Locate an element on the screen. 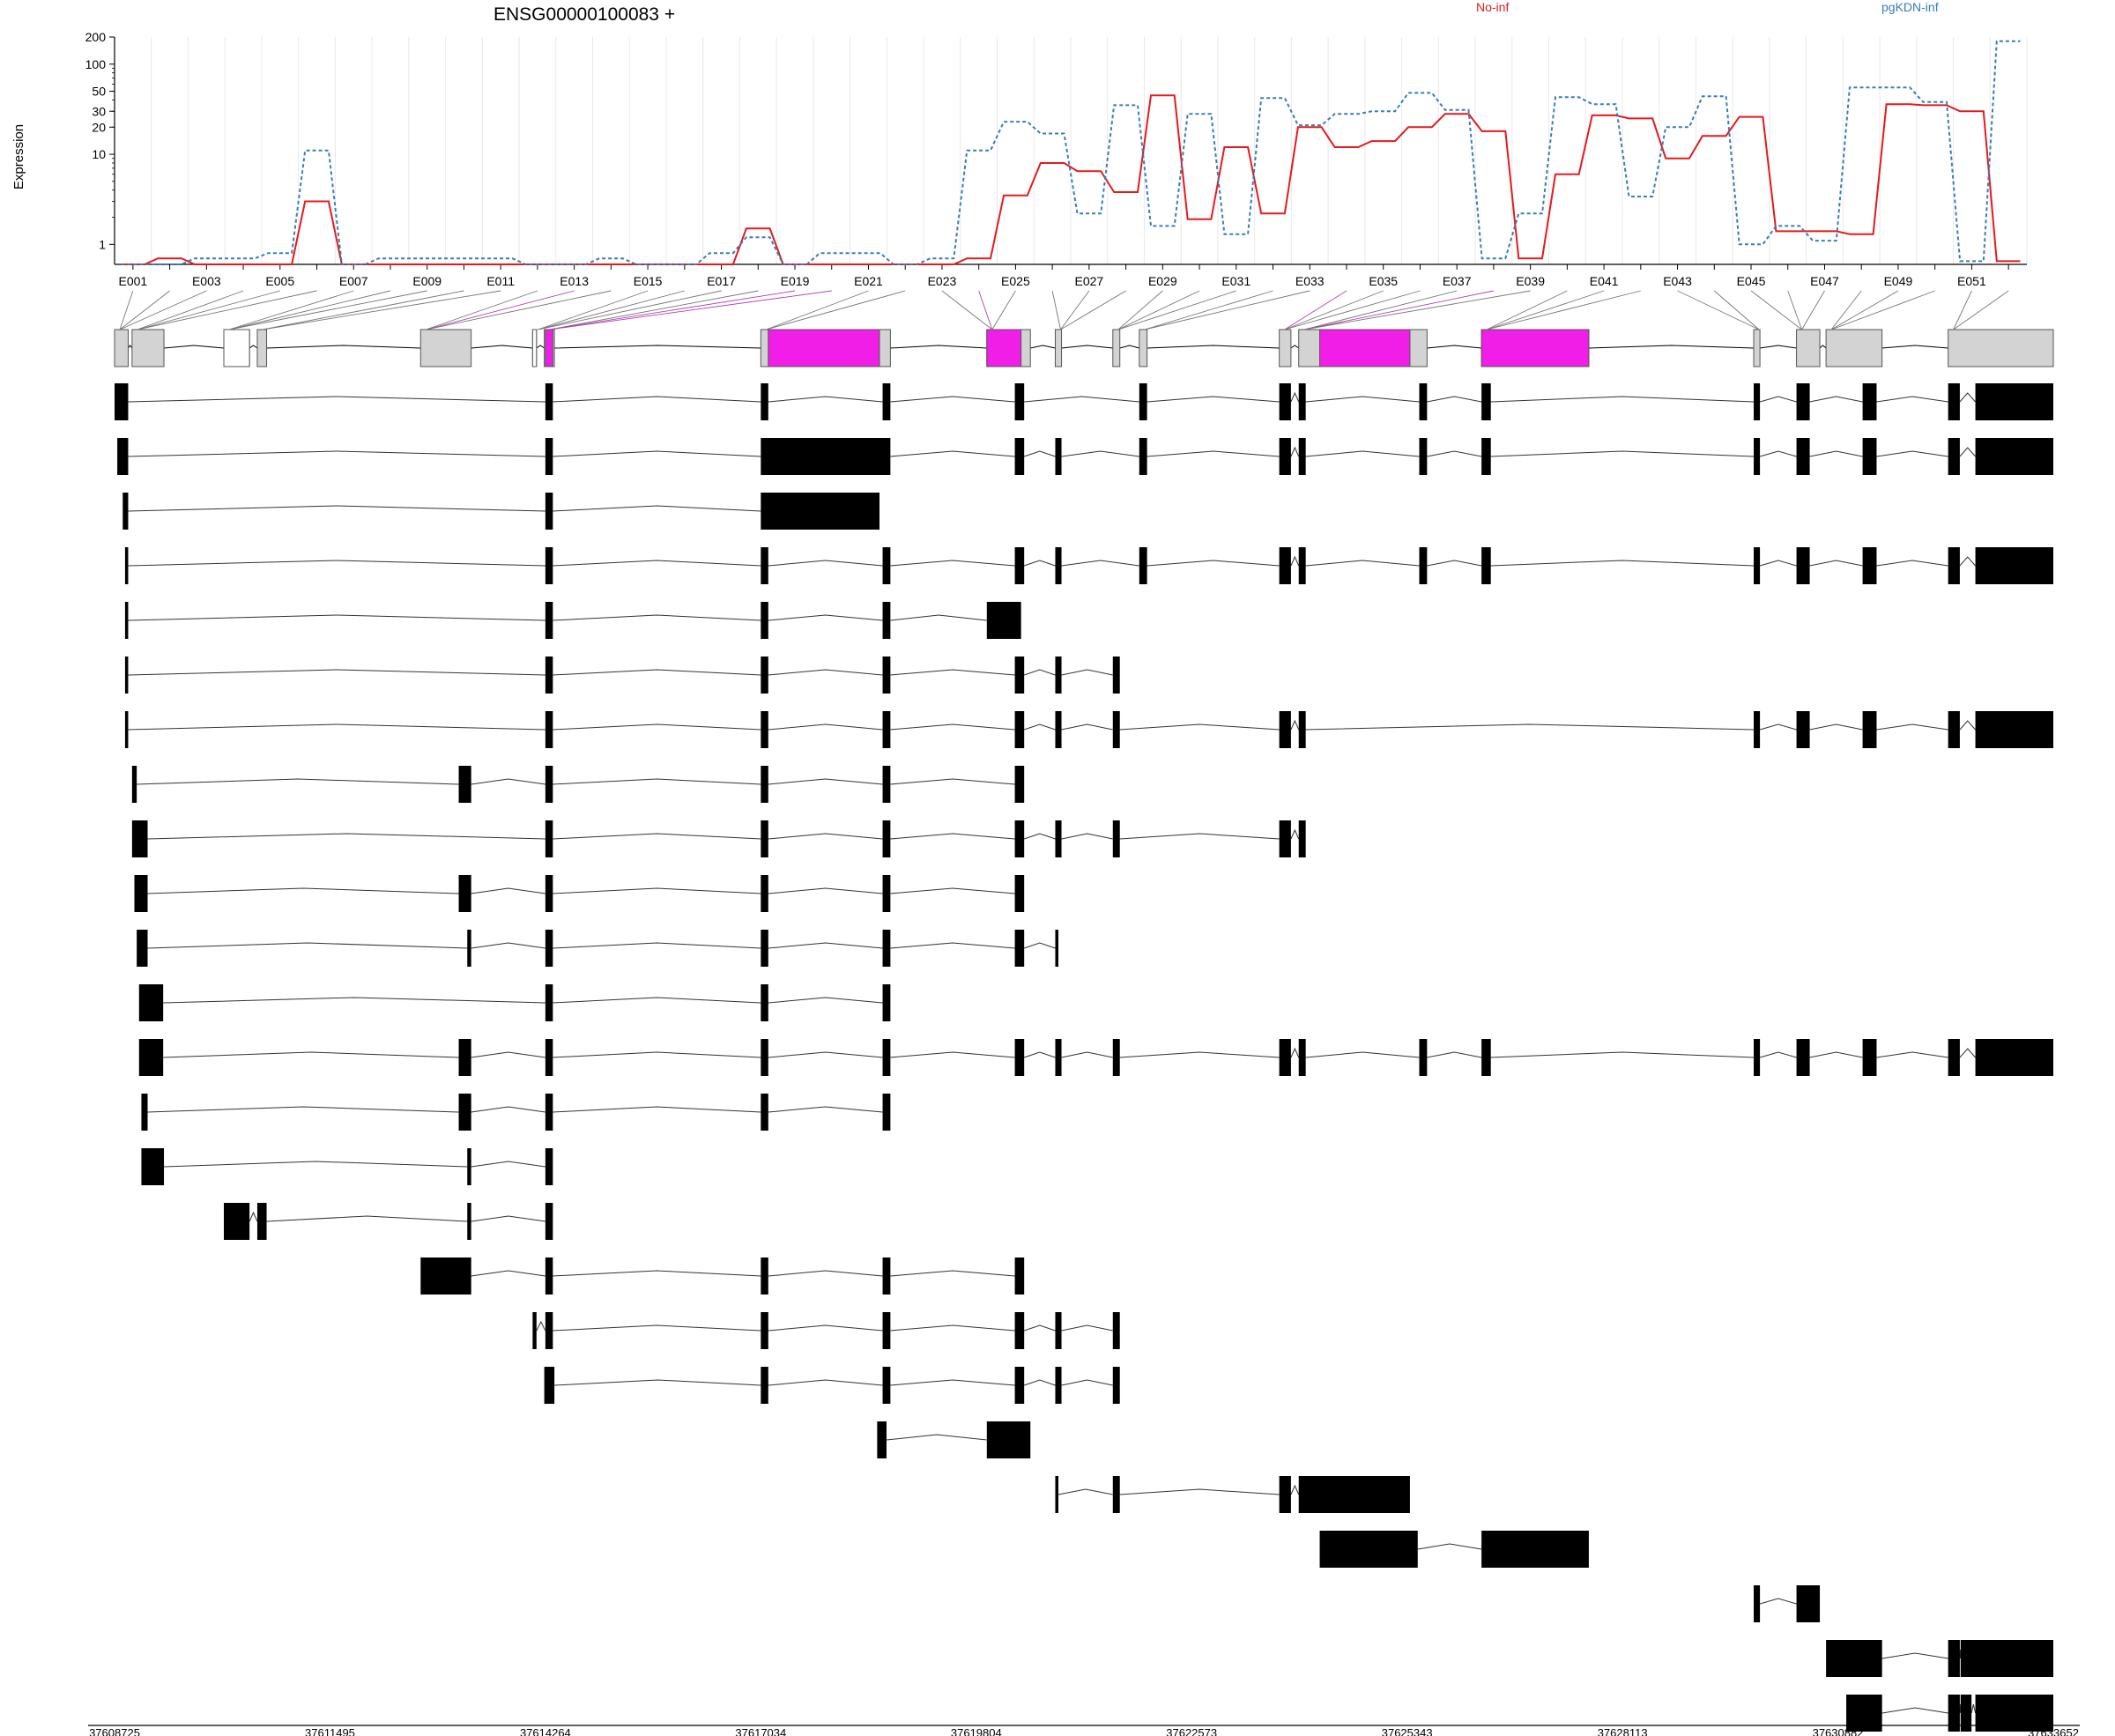 The height and width of the screenshot is (1736, 2115). exon-bin-significant is located at coordinates (1535, 348).